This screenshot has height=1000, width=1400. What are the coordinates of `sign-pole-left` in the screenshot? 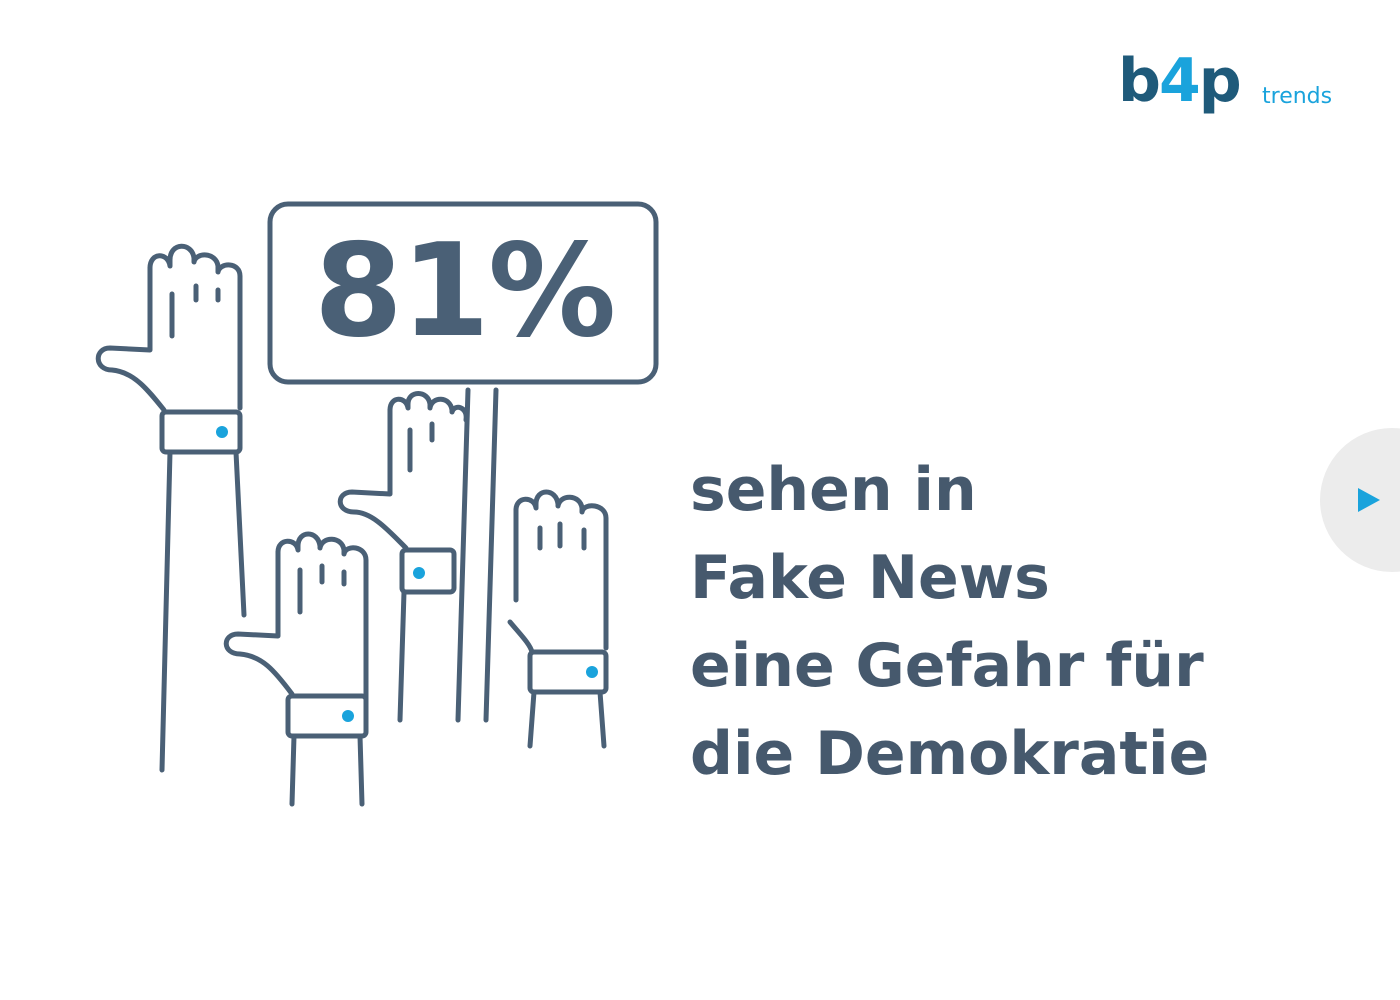 It's located at (463, 555).